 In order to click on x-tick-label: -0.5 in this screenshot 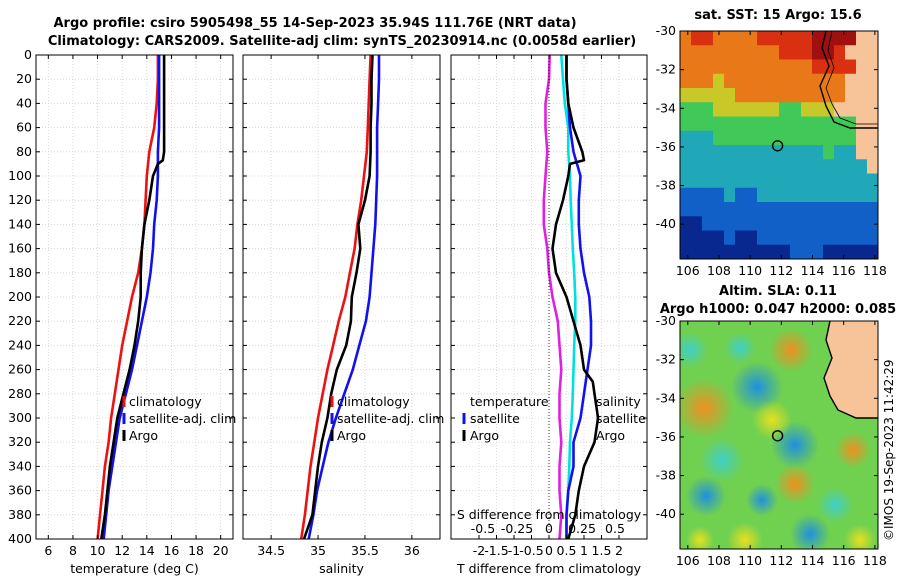, I will do `click(531, 550)`.